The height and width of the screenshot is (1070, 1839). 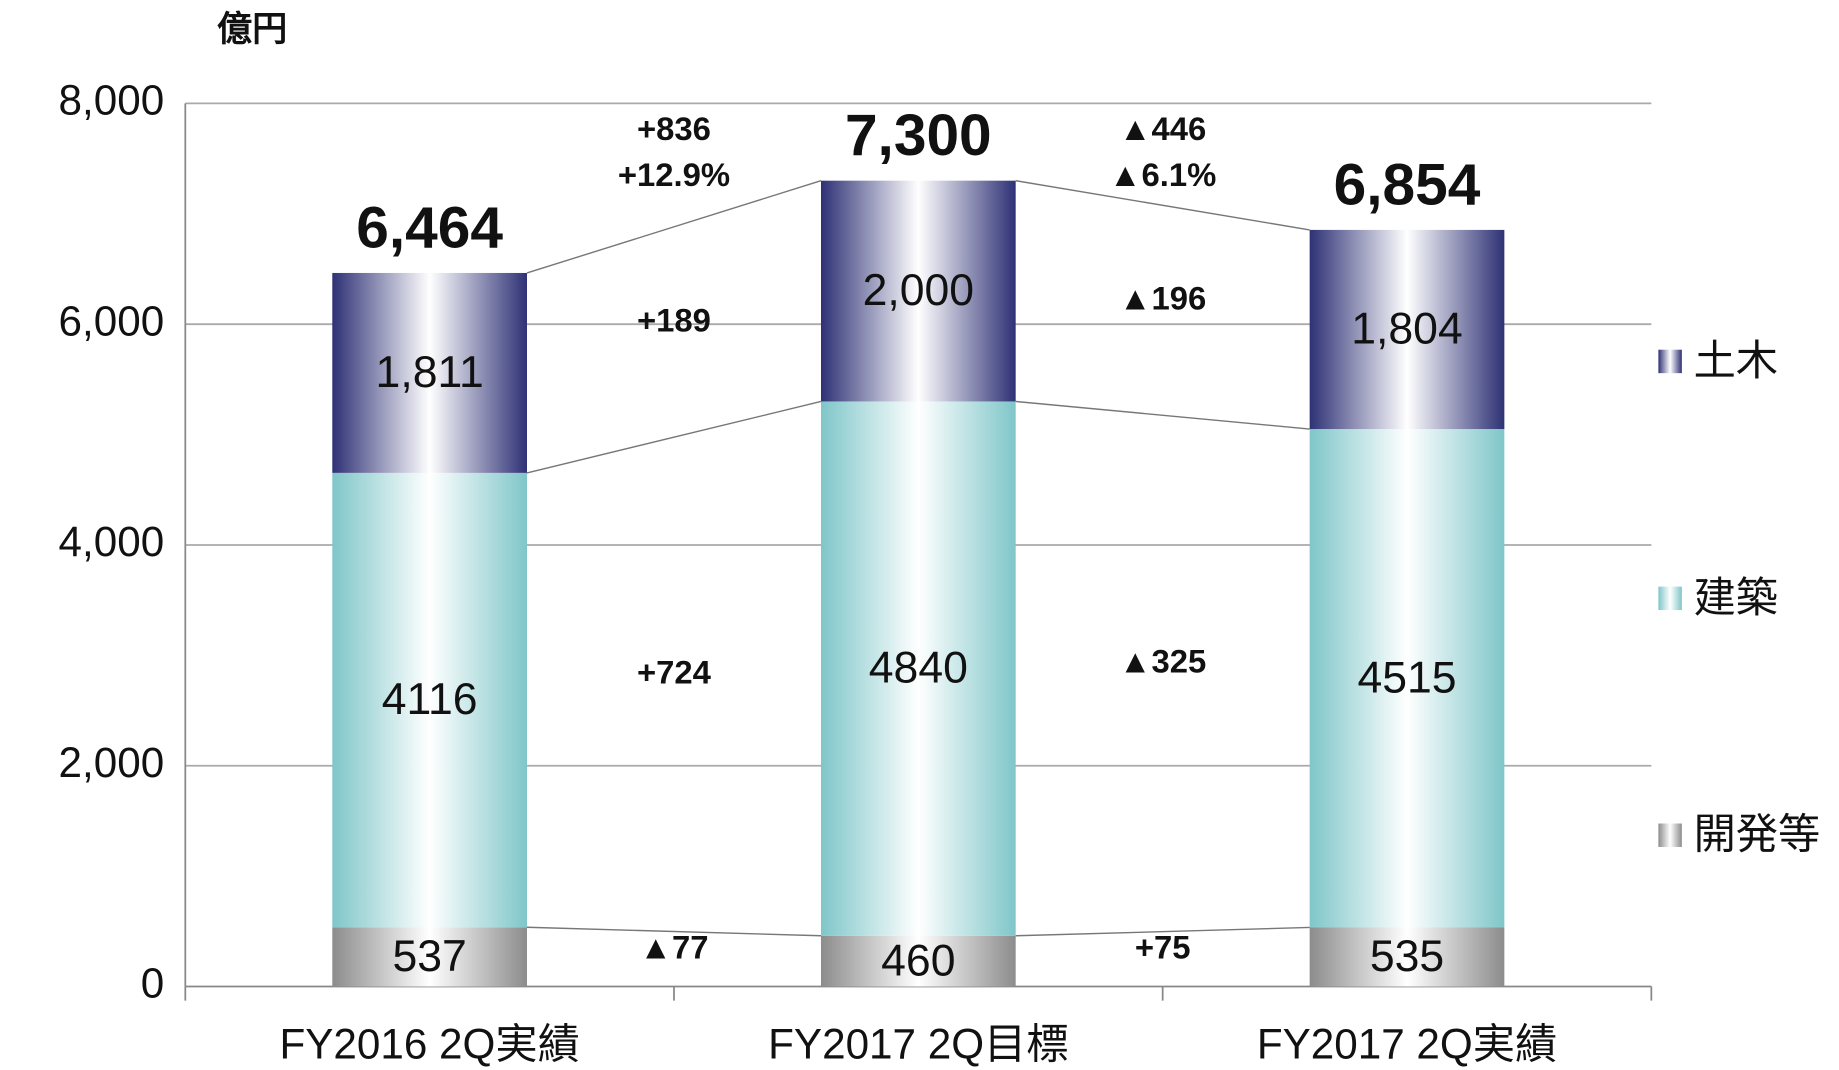 I want to click on total-change-label: ▲446, so click(x=1162, y=128).